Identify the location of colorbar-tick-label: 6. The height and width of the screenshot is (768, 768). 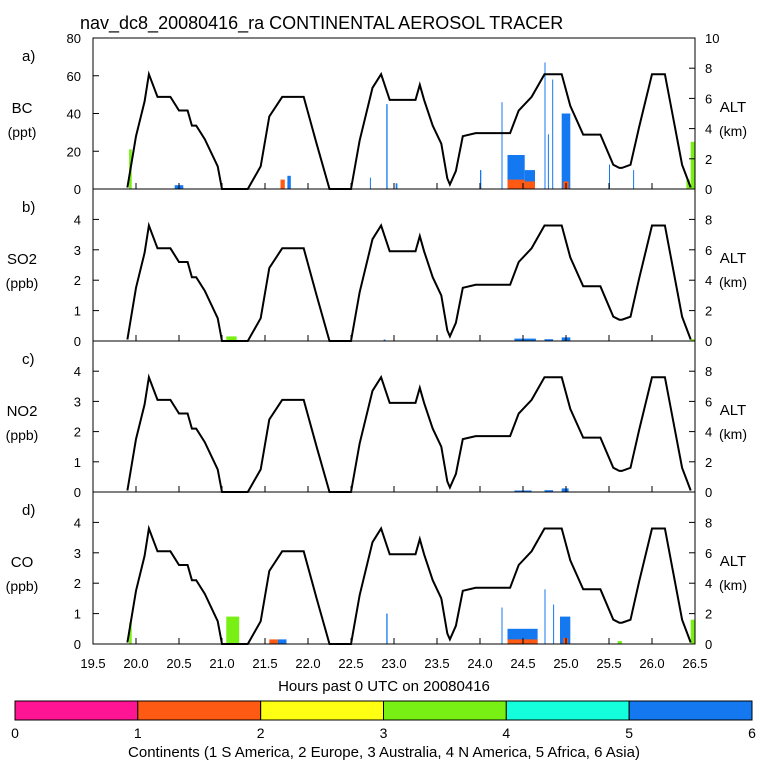
(752, 733).